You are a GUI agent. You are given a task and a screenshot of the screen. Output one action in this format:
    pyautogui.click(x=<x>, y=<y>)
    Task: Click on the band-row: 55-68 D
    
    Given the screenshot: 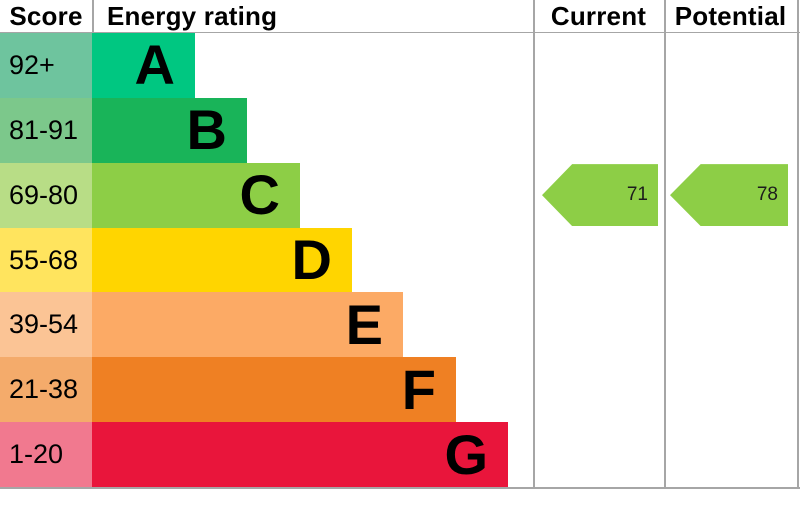 What is the action you would take?
    pyautogui.click(x=266, y=260)
    